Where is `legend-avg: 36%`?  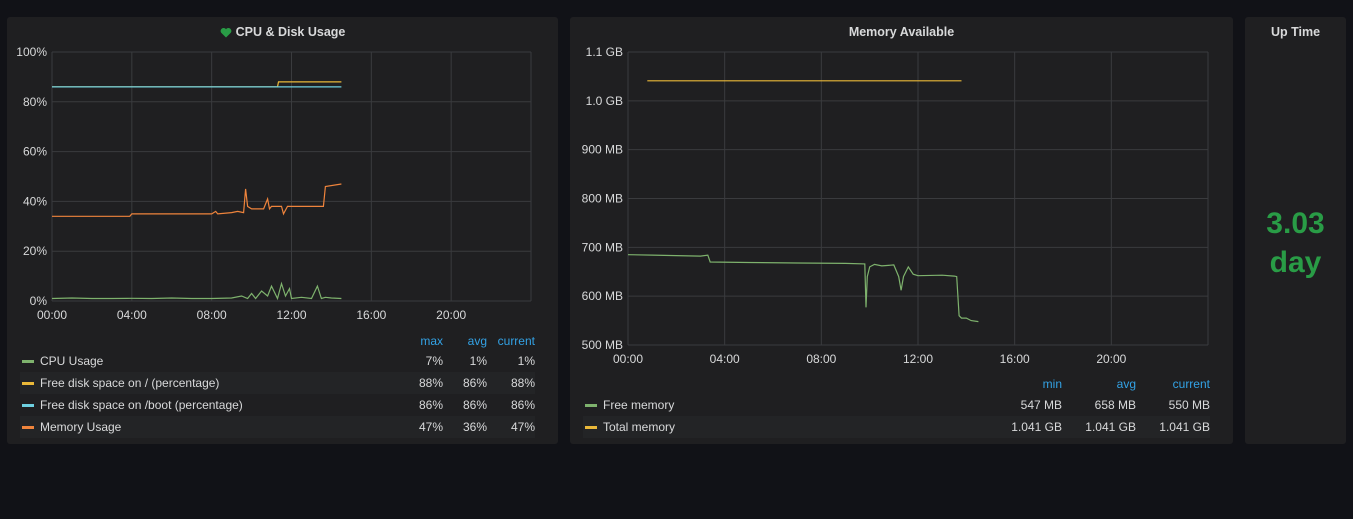
legend-avg: 36% is located at coordinates (474, 427).